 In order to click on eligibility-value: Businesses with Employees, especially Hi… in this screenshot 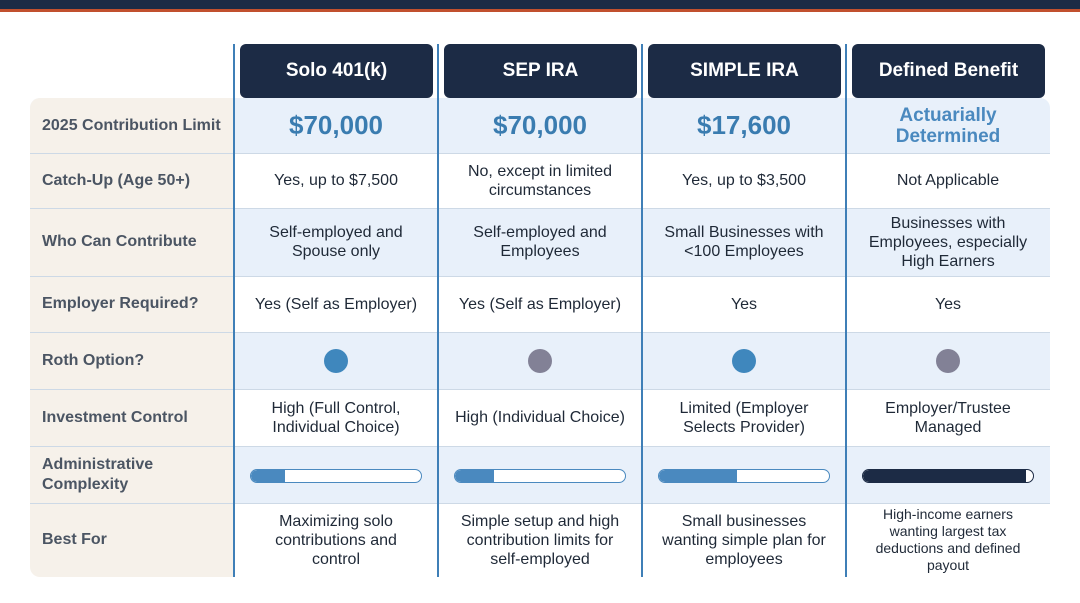, I will do `click(948, 242)`.